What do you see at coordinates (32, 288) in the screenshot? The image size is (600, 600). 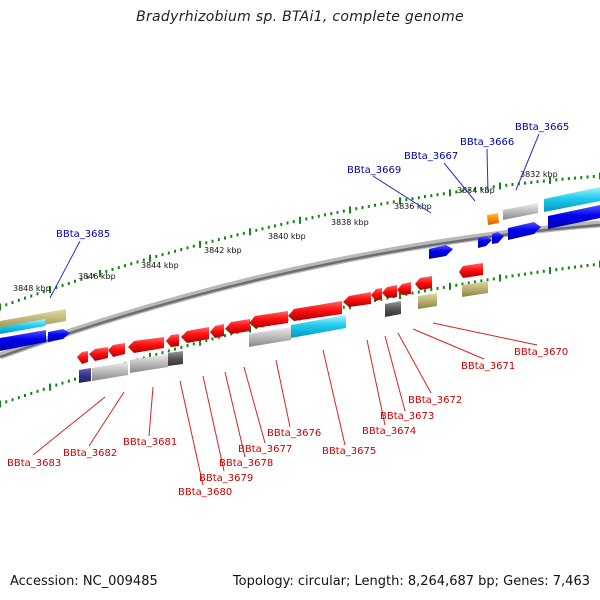 I see `kbp-label: 3848 kbp` at bounding box center [32, 288].